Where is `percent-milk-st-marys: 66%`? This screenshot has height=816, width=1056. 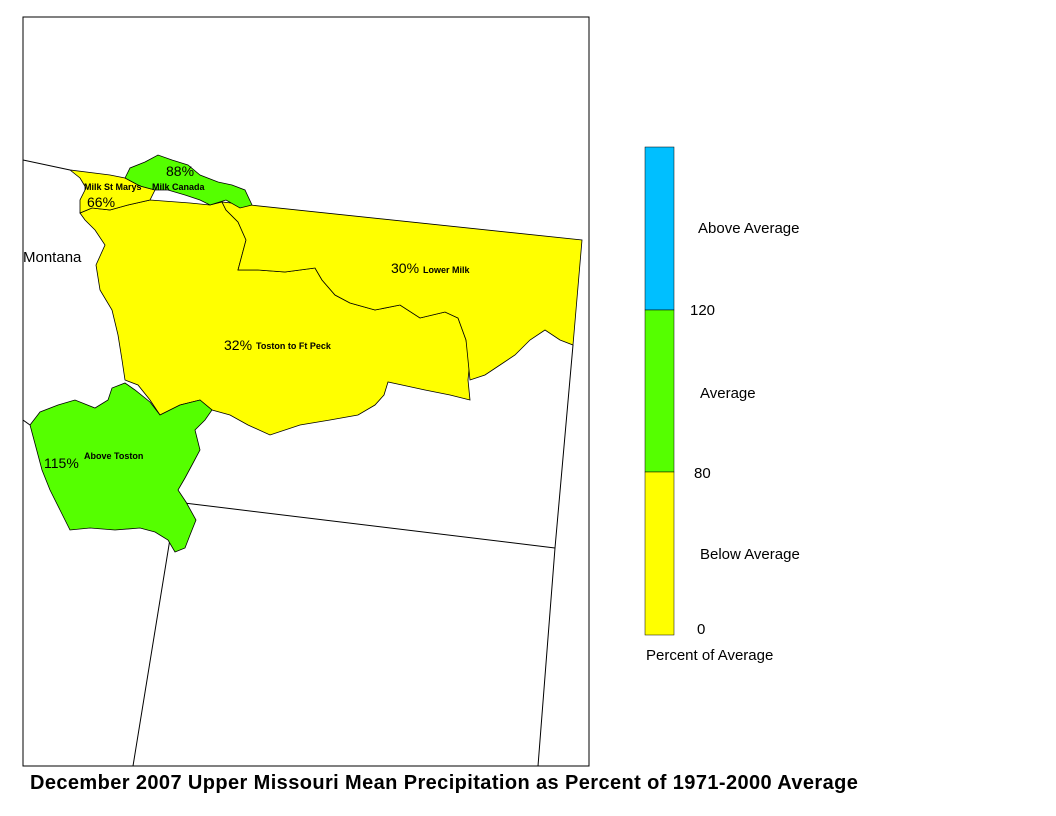
percent-milk-st-marys: 66% is located at coordinates (101, 202).